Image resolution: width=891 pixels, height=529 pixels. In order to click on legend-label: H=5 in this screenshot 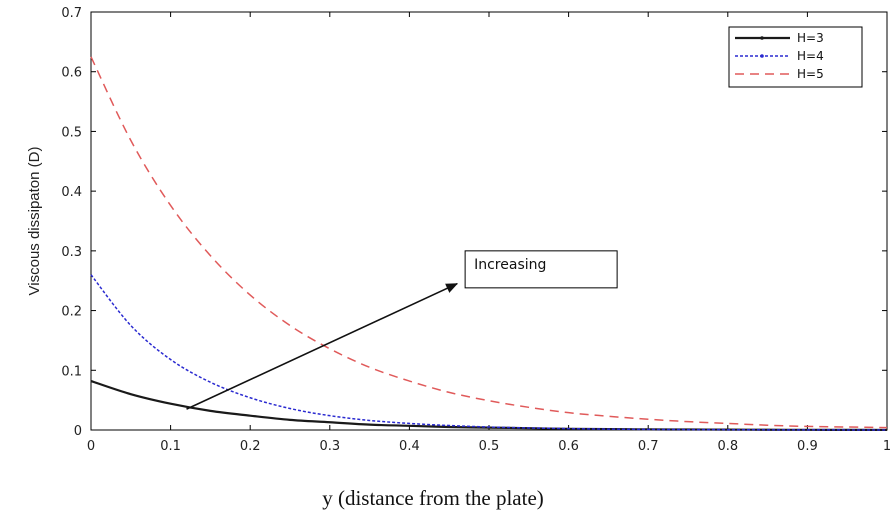, I will do `click(810, 74)`.